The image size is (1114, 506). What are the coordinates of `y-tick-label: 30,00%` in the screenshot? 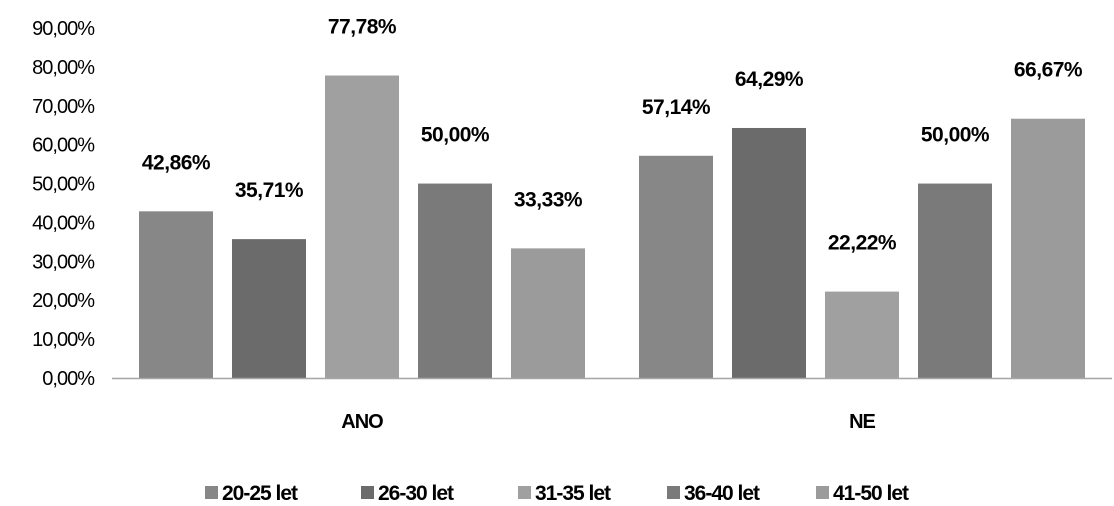 It's located at (63, 262).